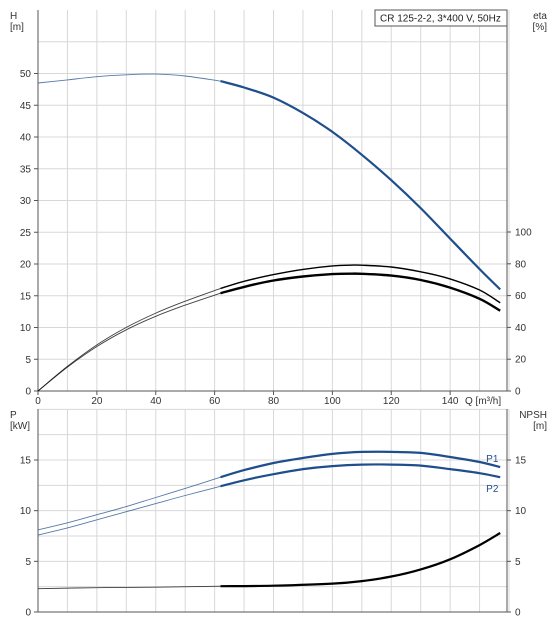  I want to click on series-label-P2: P2, so click(492, 489).